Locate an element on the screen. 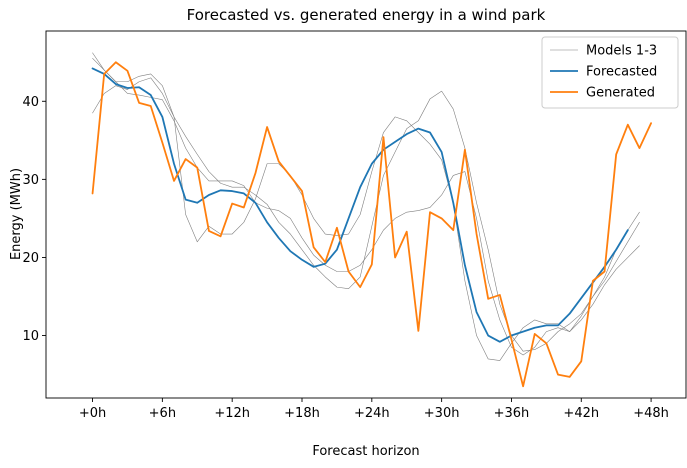 This screenshot has width=687, height=468. legend: Models 1-3 Forecasted Generated is located at coordinates (610, 72).